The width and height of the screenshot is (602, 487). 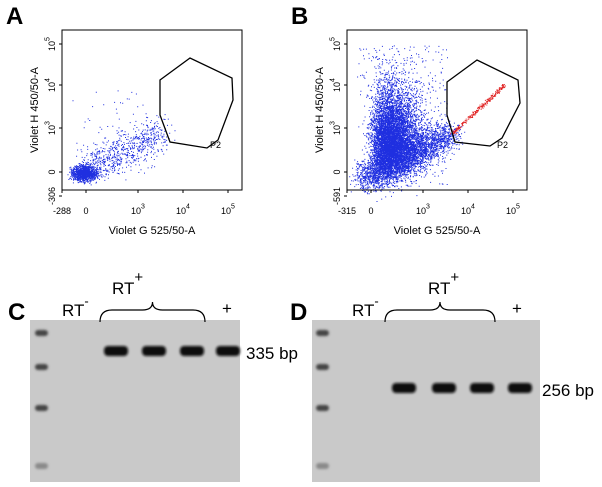 I want to click on x-tick-label: -288, so click(x=62, y=211).